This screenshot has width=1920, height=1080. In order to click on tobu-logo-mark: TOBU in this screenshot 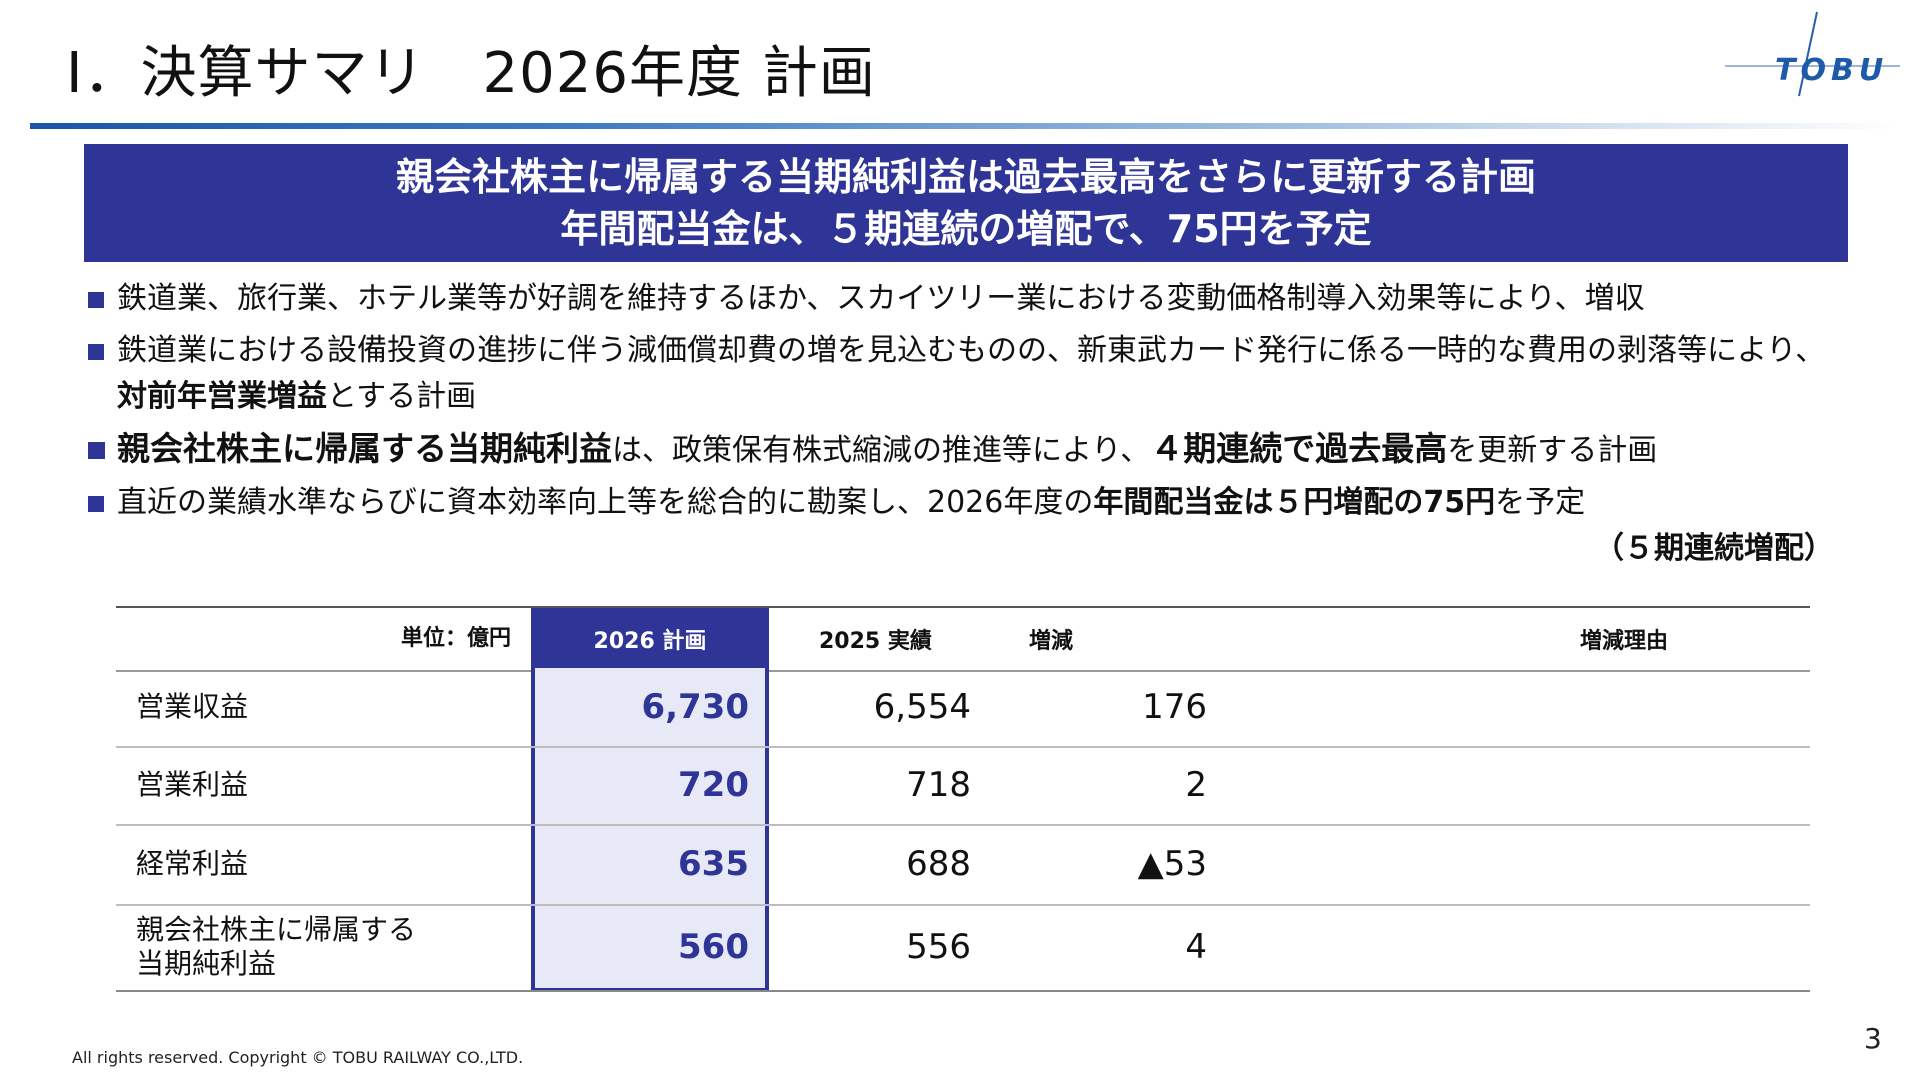, I will do `click(1812, 54)`.